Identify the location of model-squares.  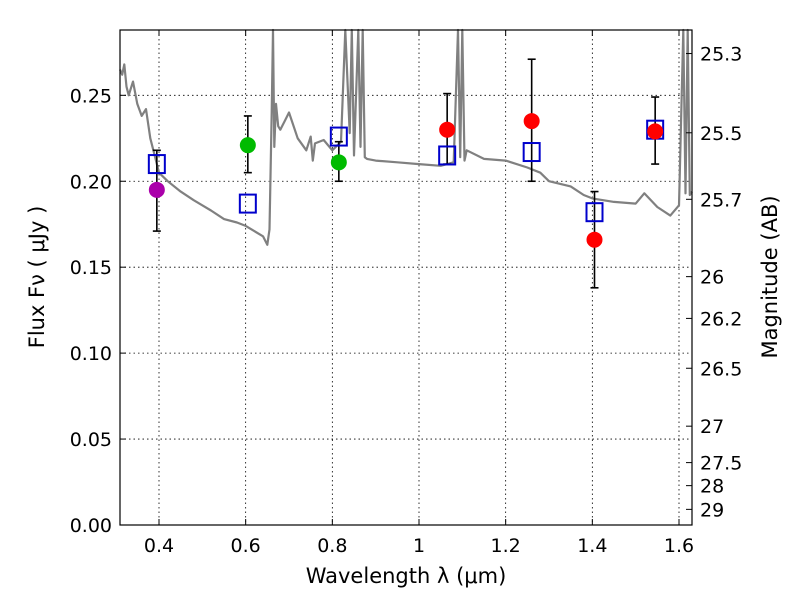
(406, 171).